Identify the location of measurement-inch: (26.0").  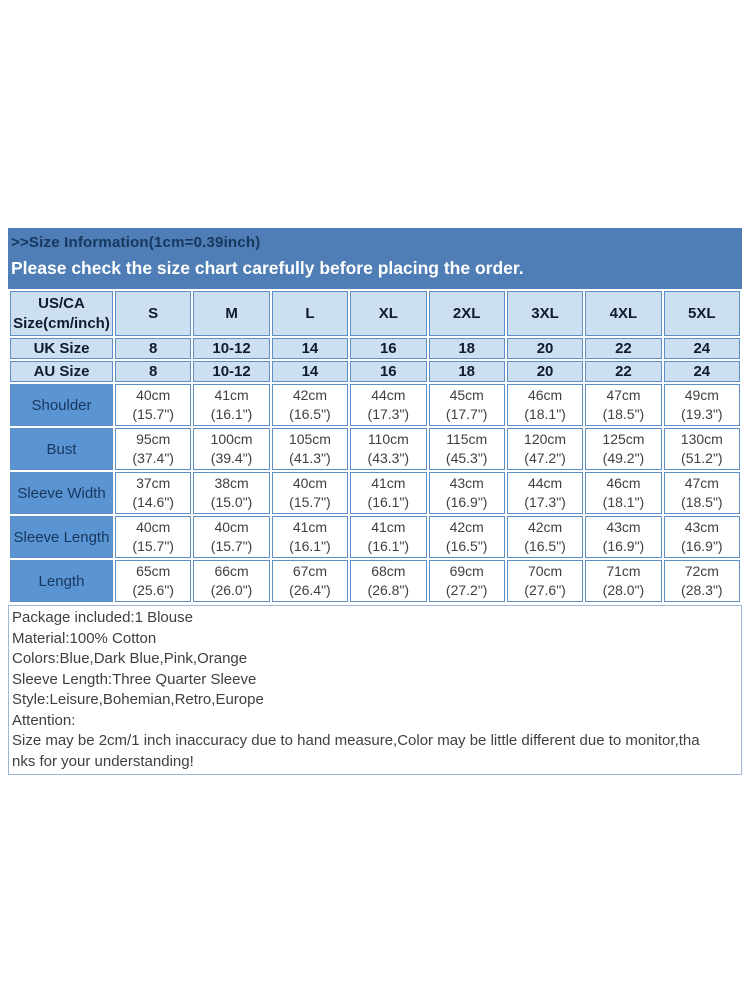
(231, 590).